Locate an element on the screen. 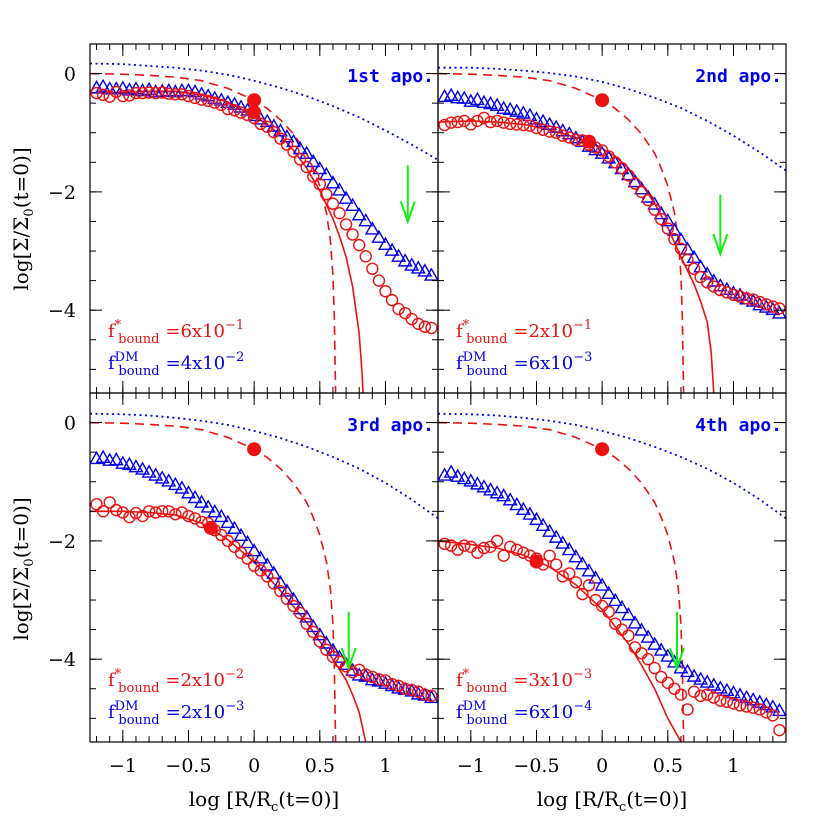 The height and width of the screenshot is (830, 830). y-tick-label: −4 is located at coordinates (62, 660).